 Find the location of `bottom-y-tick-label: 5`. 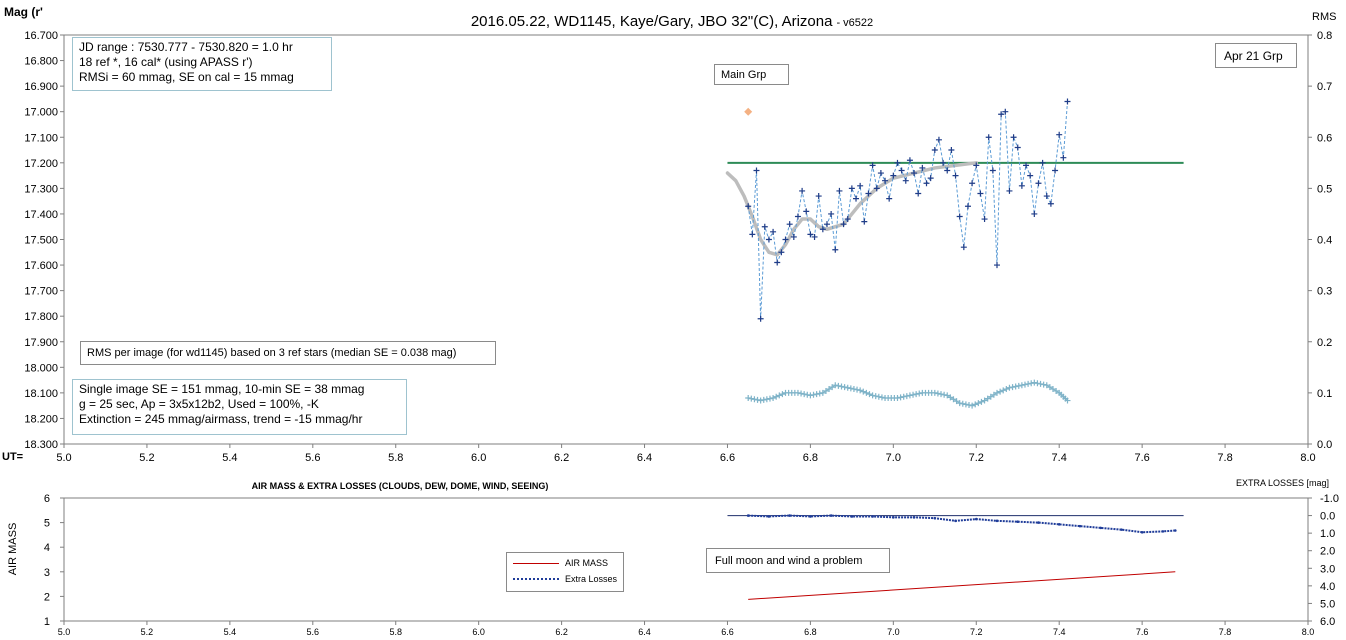

bottom-y-tick-label: 5 is located at coordinates (47, 524).